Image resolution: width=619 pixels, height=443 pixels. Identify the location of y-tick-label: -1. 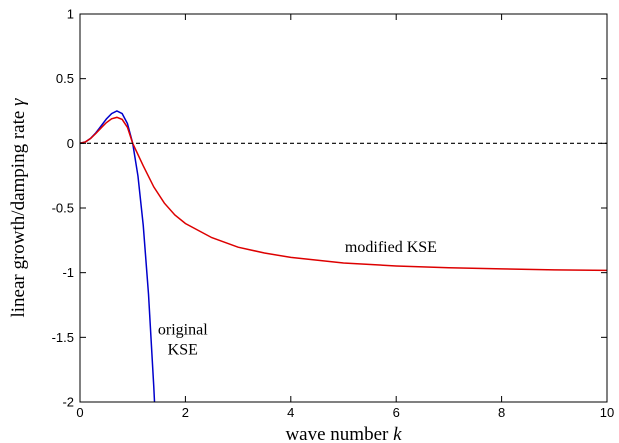
(68, 272).